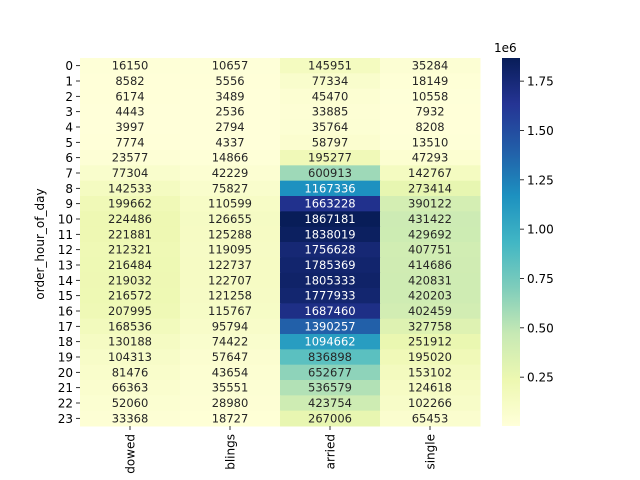 Image resolution: width=640 pixels, height=480 pixels. I want to click on cell-value-label: 219032, so click(130, 280).